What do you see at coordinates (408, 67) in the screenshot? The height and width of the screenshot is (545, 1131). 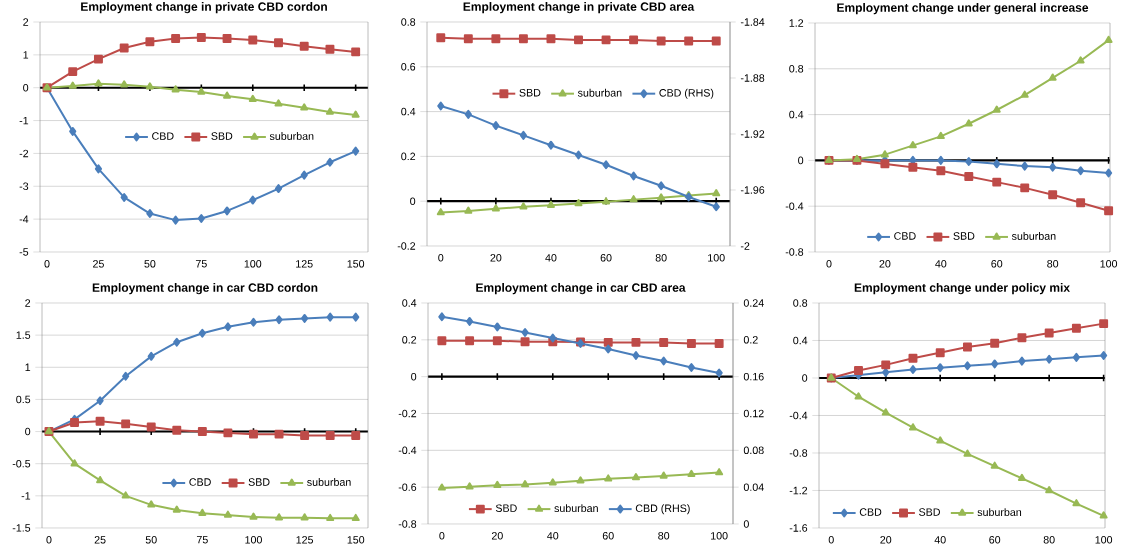 I see `y-tick-label: 0.6` at bounding box center [408, 67].